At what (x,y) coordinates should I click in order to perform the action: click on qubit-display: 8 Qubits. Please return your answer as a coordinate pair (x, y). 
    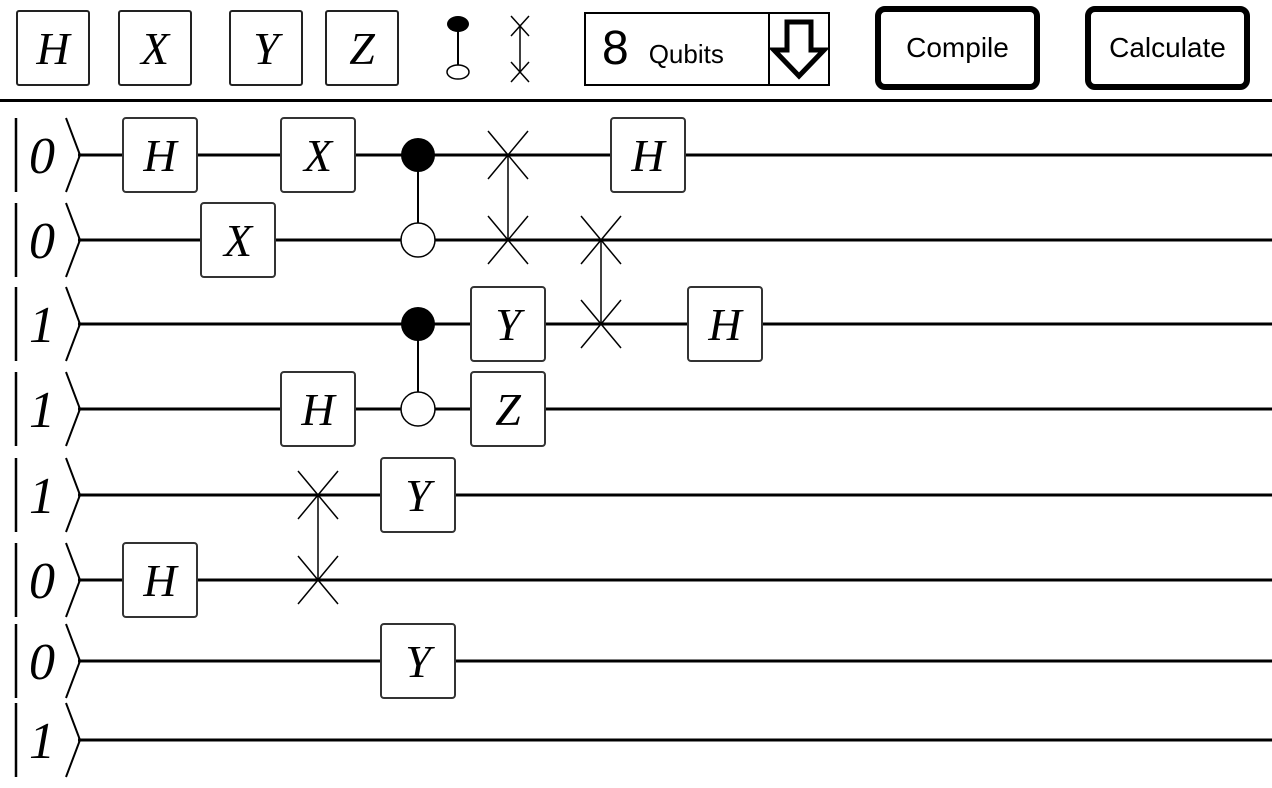
    Looking at the image, I should click on (677, 49).